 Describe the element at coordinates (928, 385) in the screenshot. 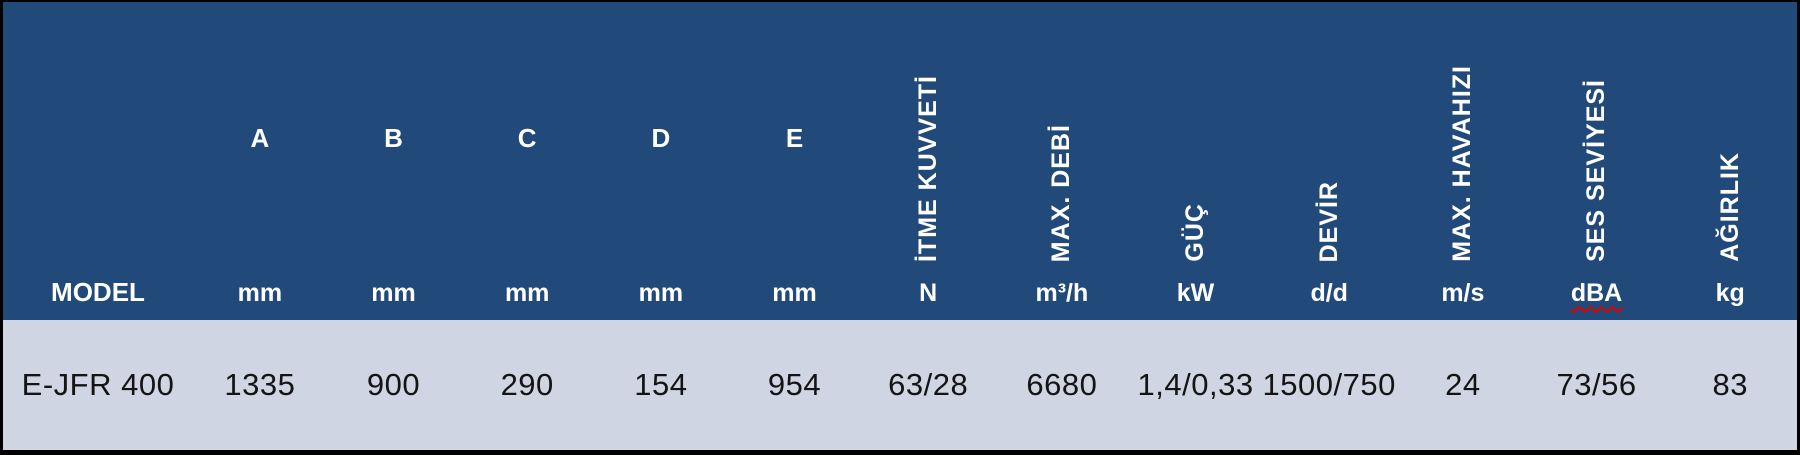

I see `cell-thrust: 63/28` at that location.